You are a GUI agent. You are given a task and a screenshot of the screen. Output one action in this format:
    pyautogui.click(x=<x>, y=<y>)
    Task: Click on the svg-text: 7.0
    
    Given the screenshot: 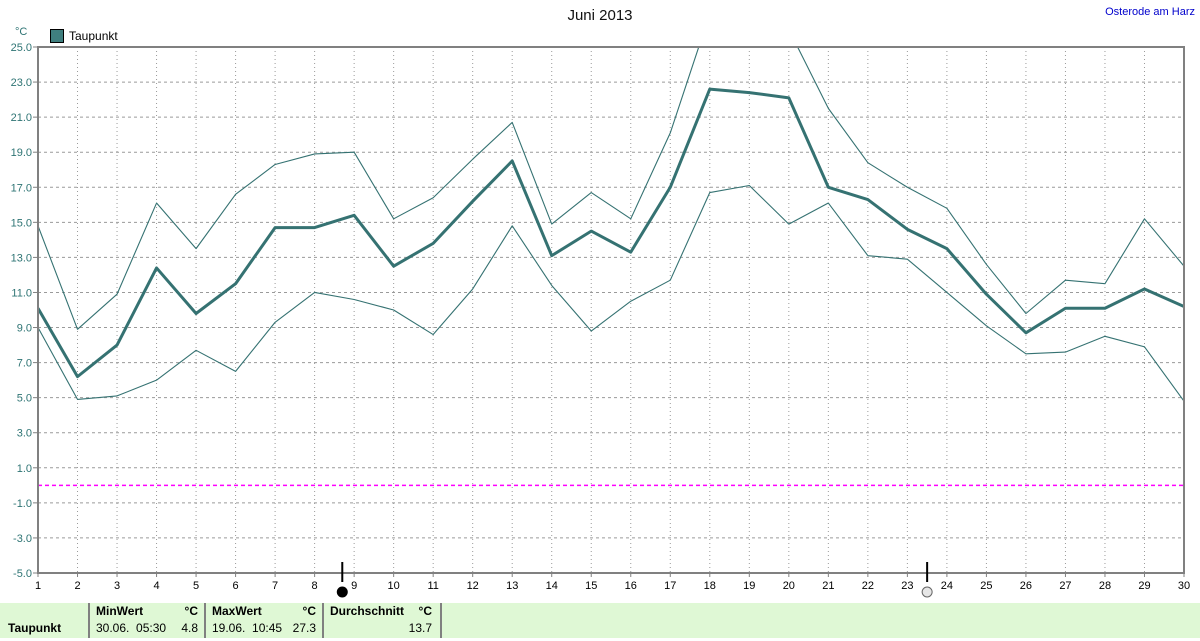 What is the action you would take?
    pyautogui.click(x=24, y=364)
    